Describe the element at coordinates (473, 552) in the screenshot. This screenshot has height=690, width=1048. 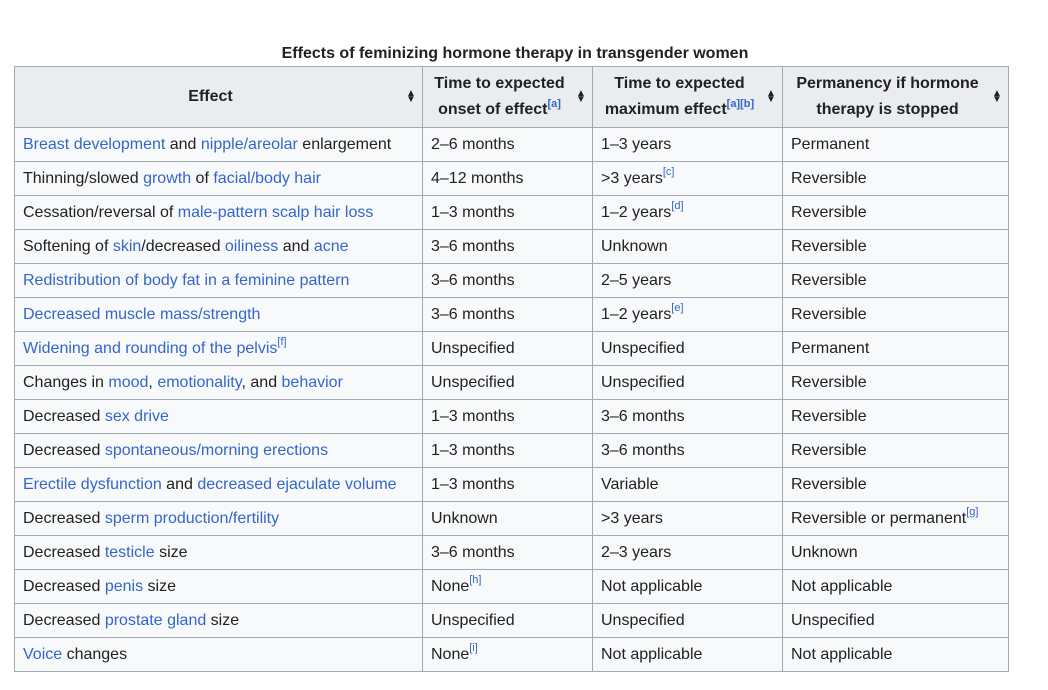
I see `cell-text: 3–6 months` at that location.